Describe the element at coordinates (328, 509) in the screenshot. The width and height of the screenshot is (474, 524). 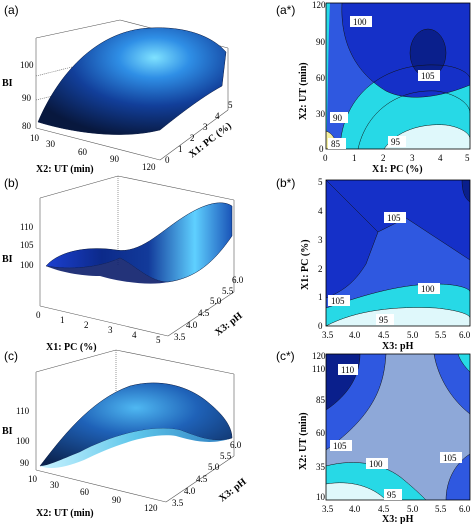
I see `x-tick: 3.5` at that location.